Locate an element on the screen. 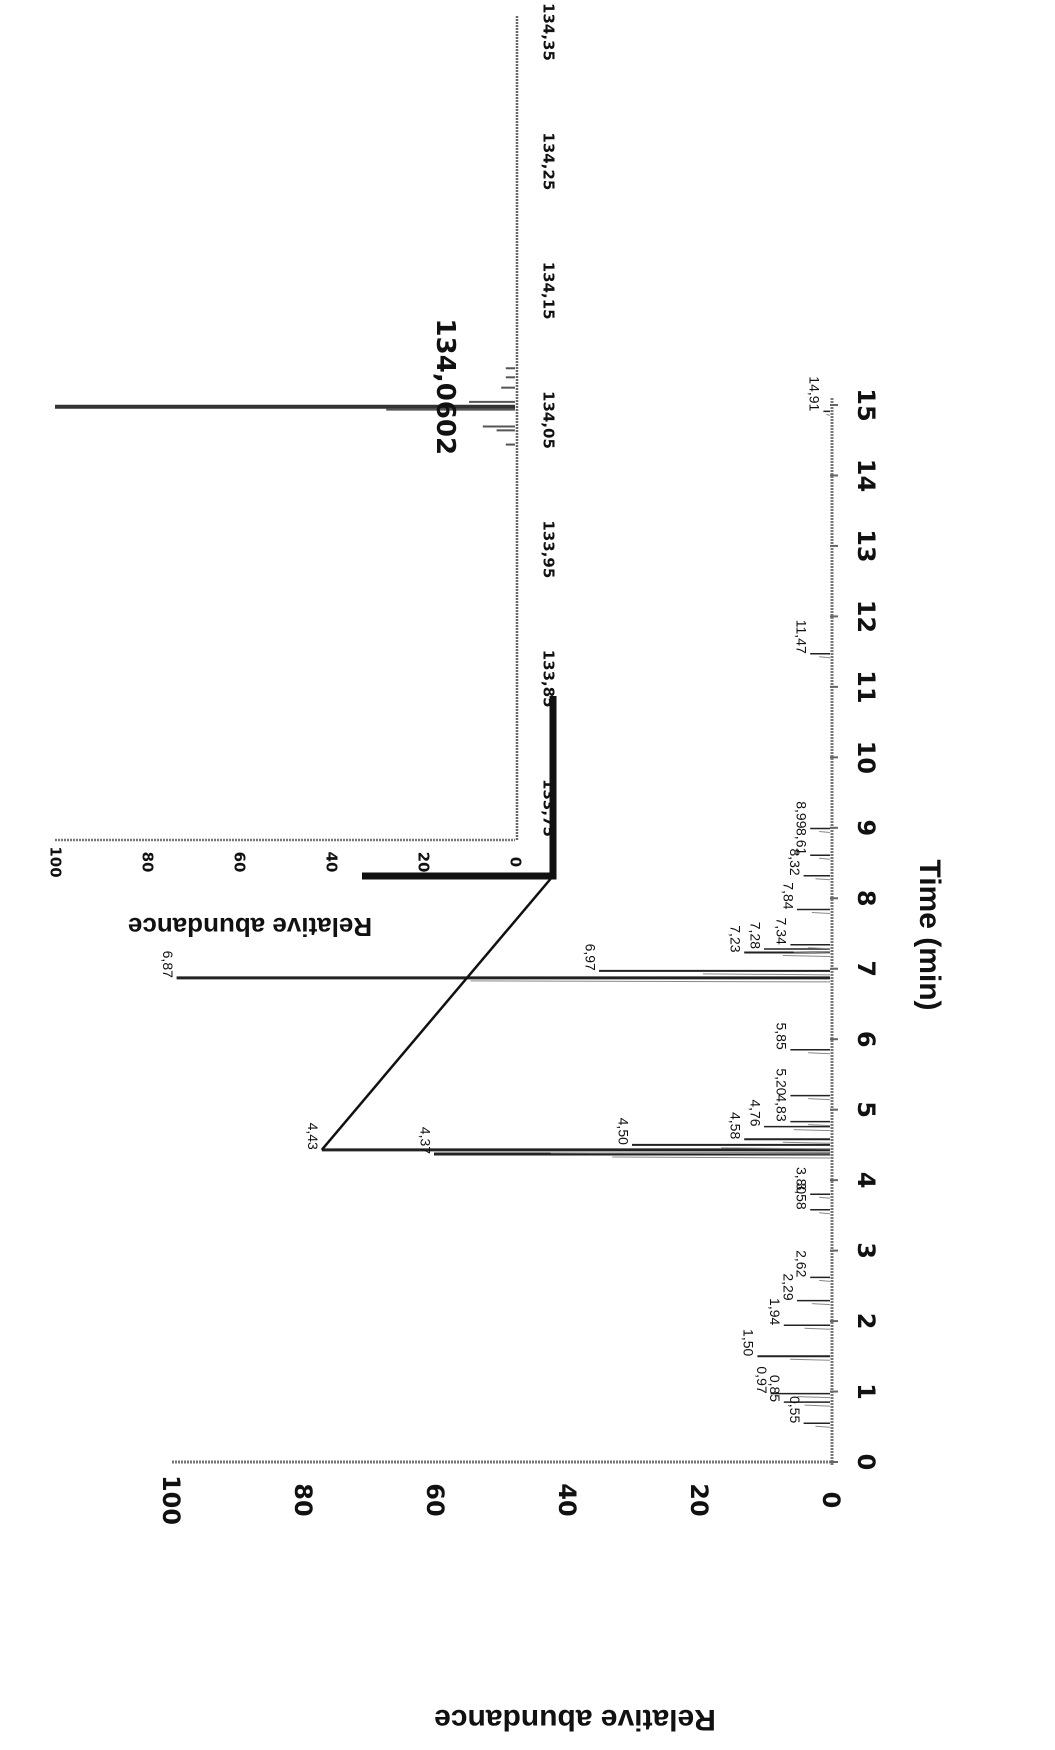 The height and width of the screenshot is (1750, 1055). main-peak-label: 0,85 is located at coordinates (775, 1388).